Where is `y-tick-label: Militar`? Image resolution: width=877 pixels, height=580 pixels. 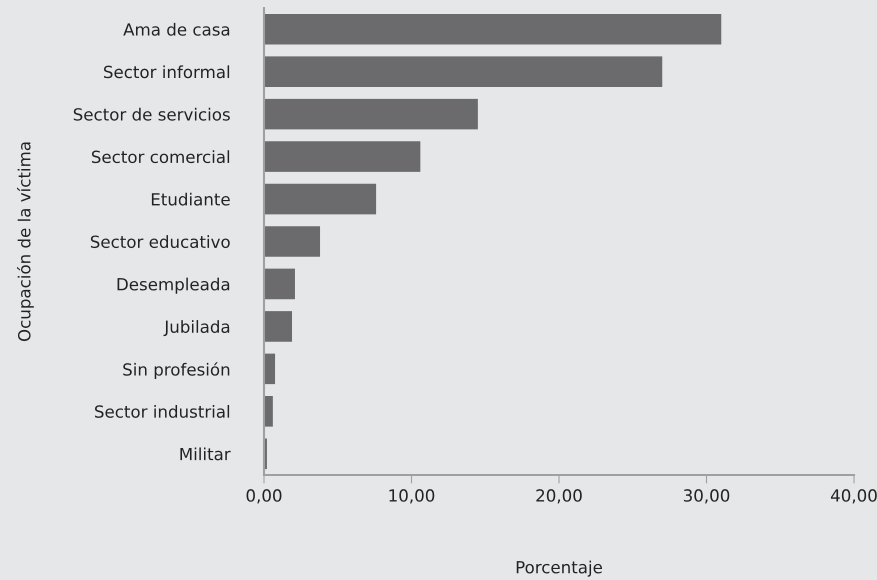
y-tick-label: Militar is located at coordinates (205, 453).